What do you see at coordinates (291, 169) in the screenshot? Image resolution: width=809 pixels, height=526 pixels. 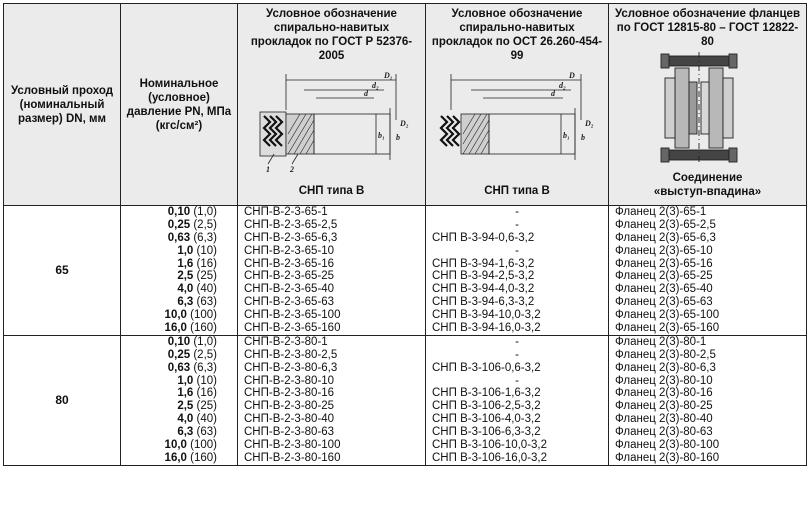 I see `svg-text: 2` at bounding box center [291, 169].